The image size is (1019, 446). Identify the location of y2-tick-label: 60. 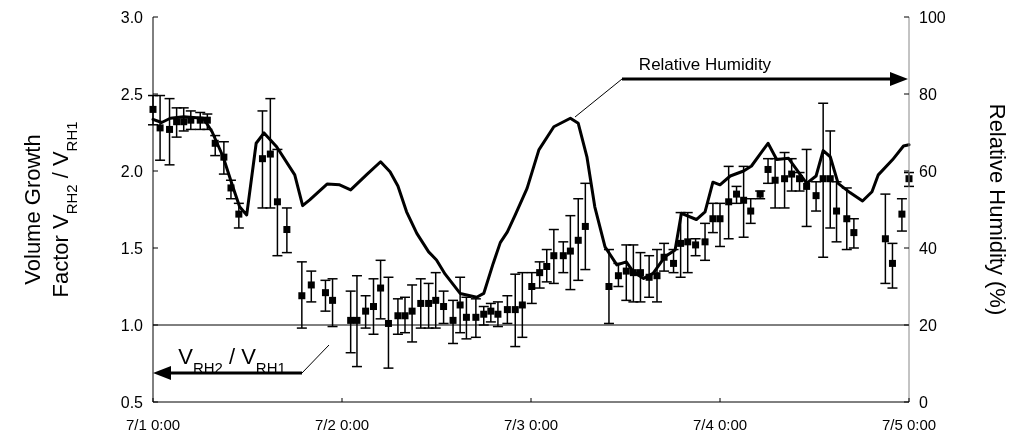
(928, 171).